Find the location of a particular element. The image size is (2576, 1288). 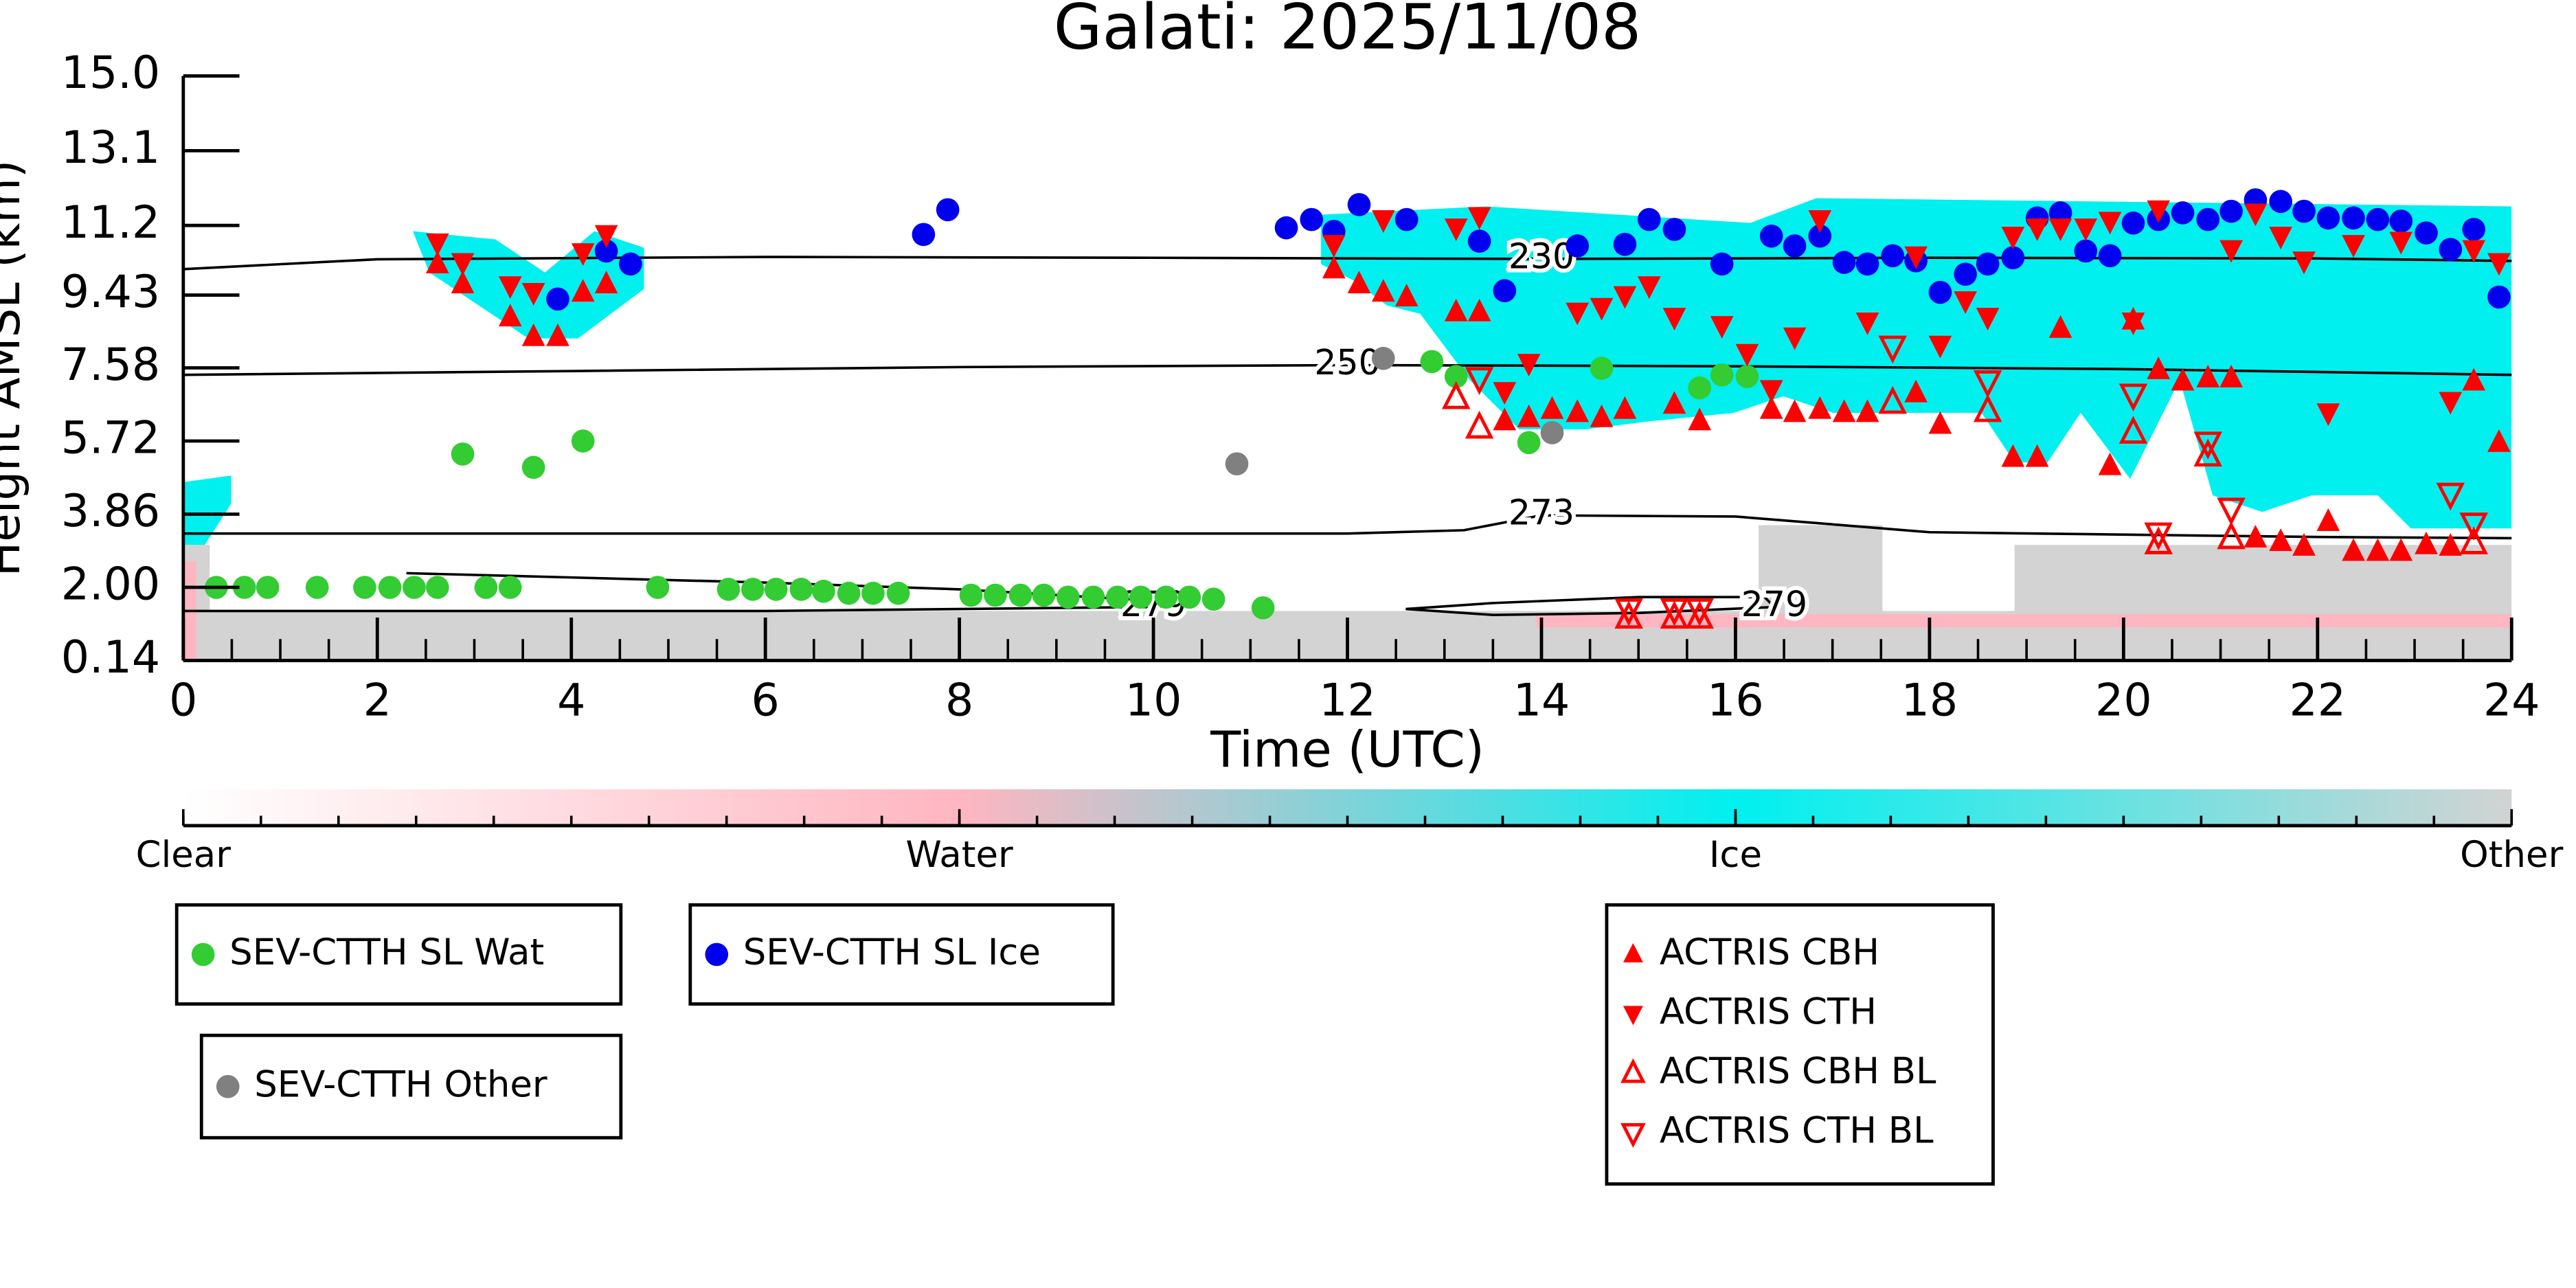

x-tick-label: 12 is located at coordinates (1347, 701).